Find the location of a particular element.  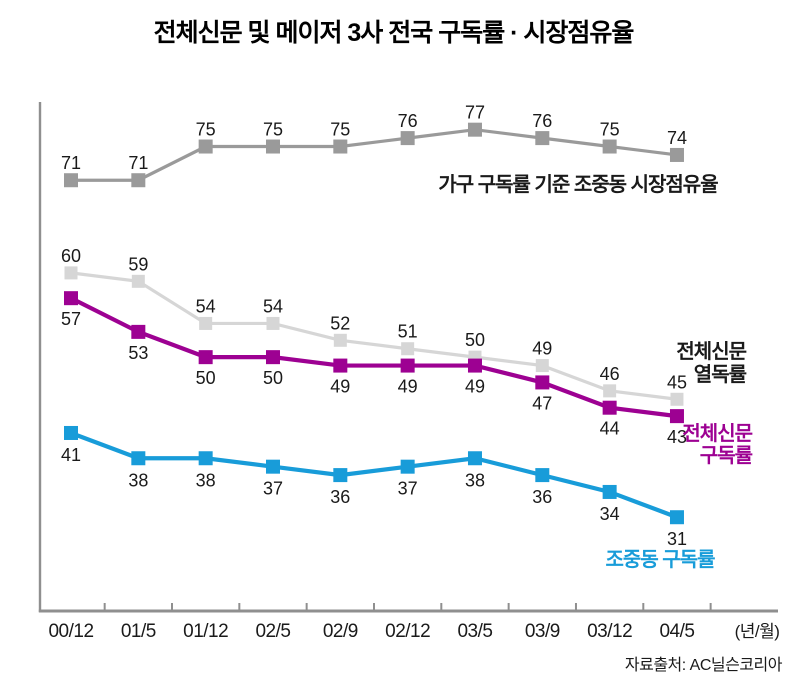

value-label: 60 is located at coordinates (71, 256).